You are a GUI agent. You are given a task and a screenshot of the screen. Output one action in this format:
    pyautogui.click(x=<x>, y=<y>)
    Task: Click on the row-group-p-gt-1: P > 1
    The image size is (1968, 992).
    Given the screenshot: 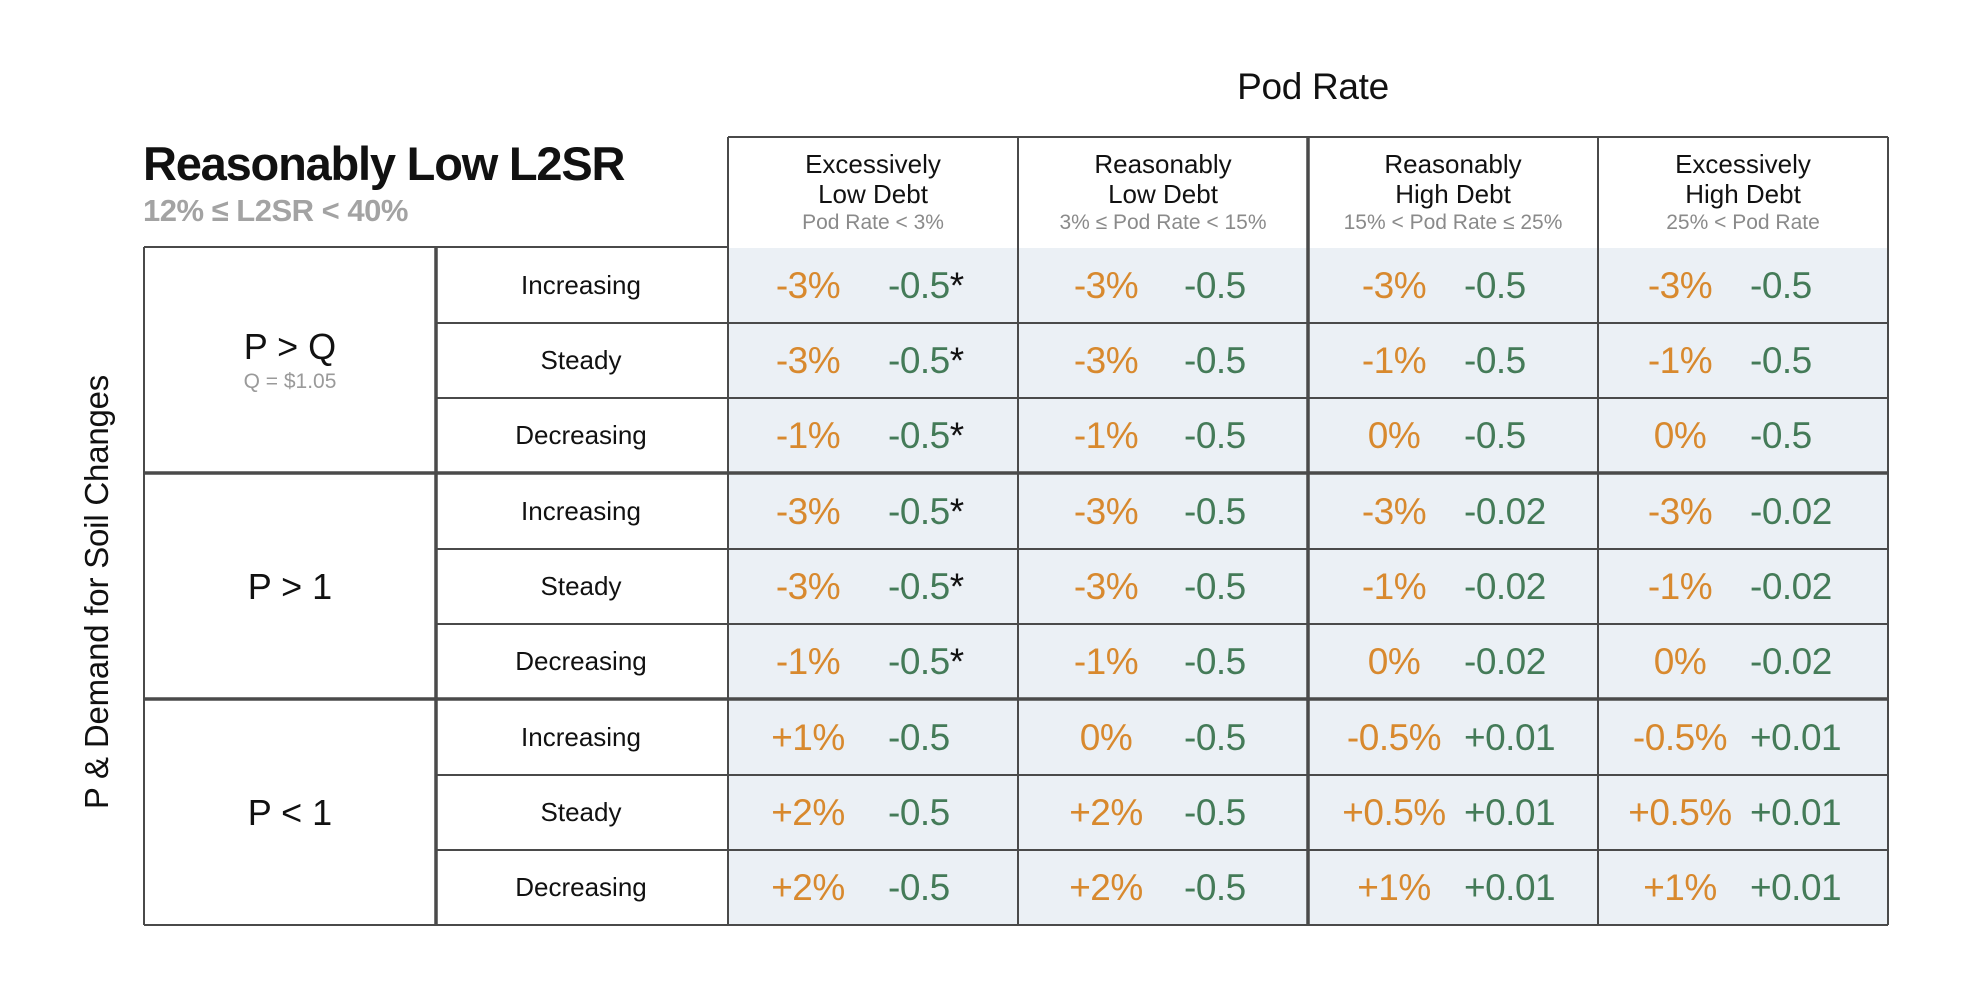 What is the action you would take?
    pyautogui.click(x=290, y=586)
    